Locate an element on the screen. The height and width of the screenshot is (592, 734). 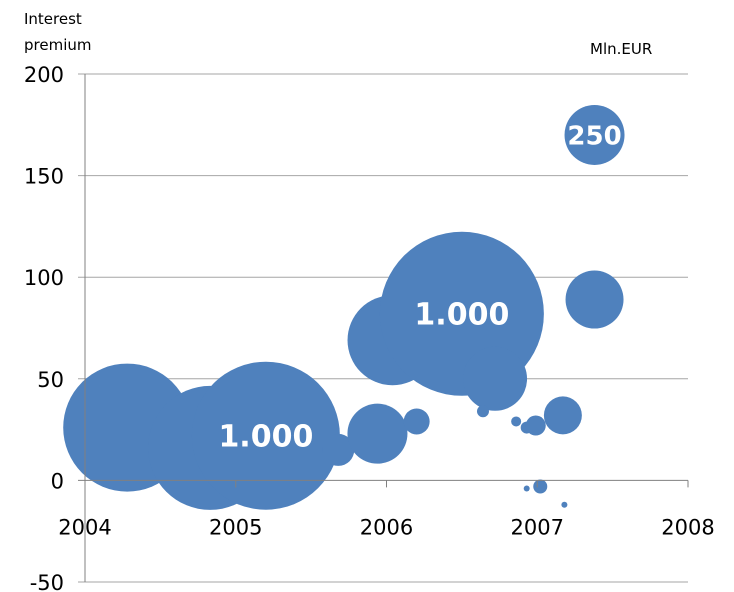
y-tick-label: 200 is located at coordinates (44, 75).